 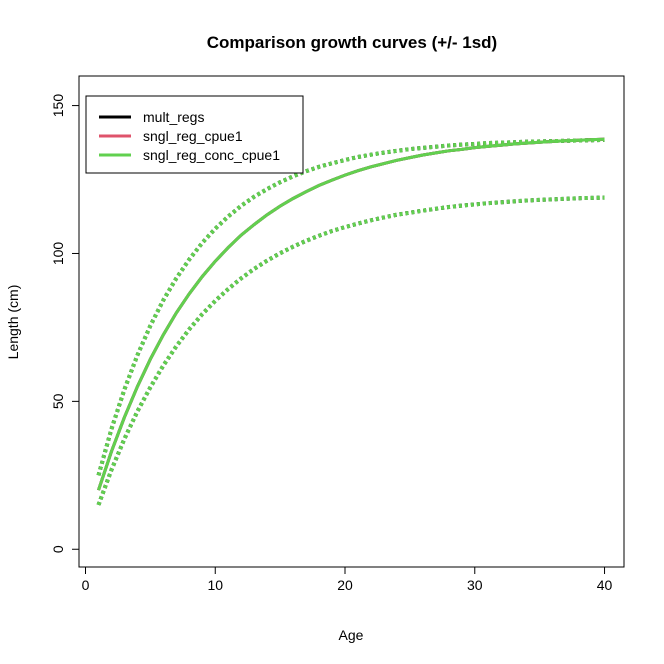 What do you see at coordinates (58, 106) in the screenshot?
I see `y-tick-label: 150` at bounding box center [58, 106].